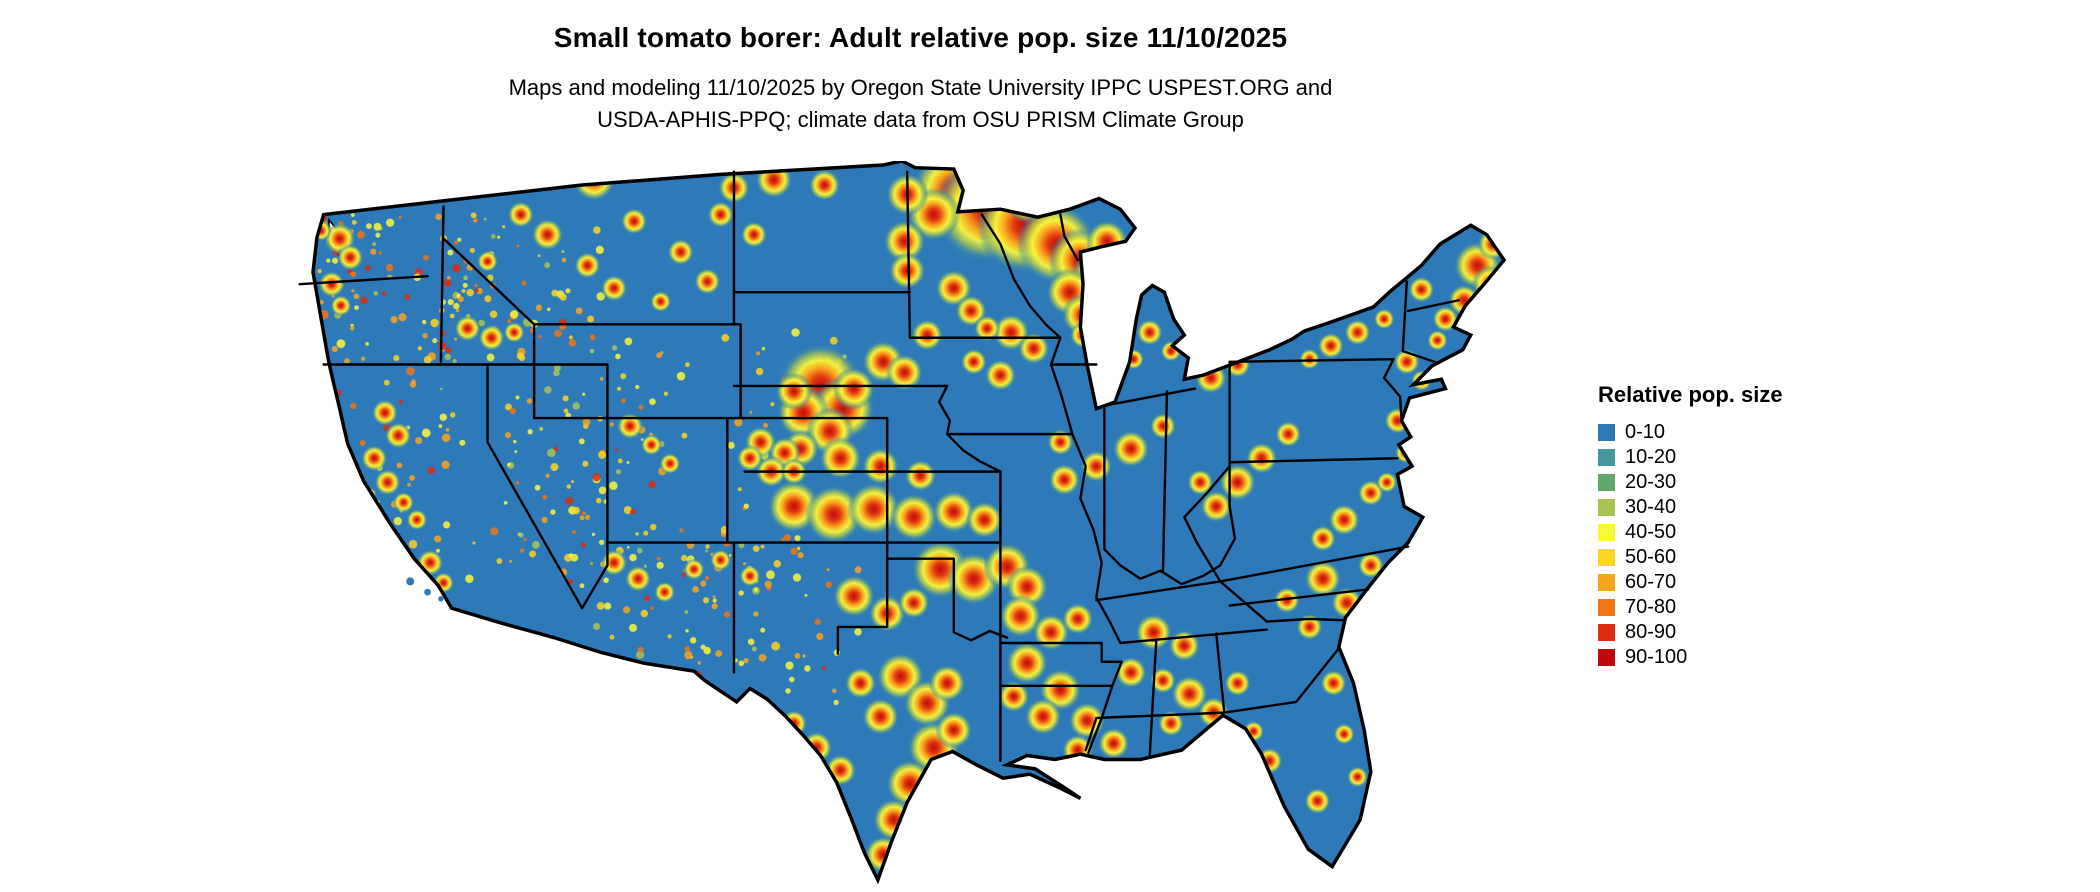  I want to click on legend-entry-label: 0-10, so click(1645, 432).